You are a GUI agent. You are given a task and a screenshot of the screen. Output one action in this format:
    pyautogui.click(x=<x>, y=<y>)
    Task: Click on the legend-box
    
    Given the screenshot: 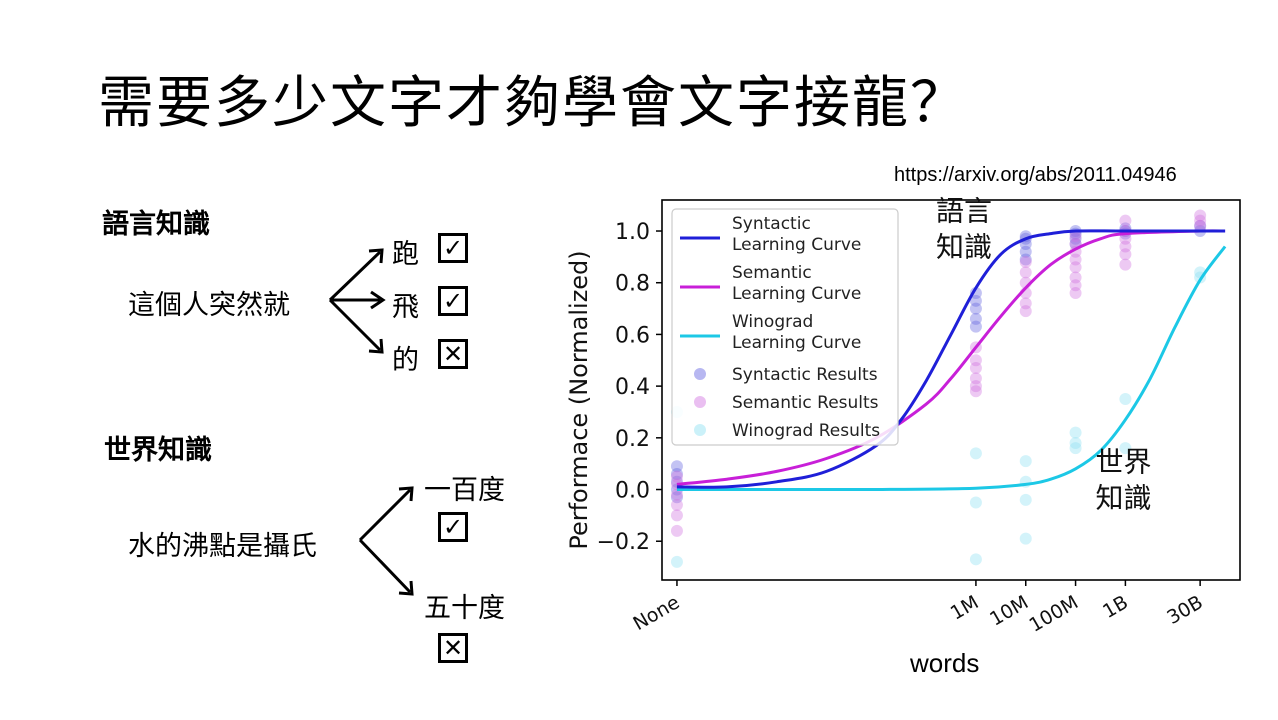 What is the action you would take?
    pyautogui.click(x=785, y=327)
    